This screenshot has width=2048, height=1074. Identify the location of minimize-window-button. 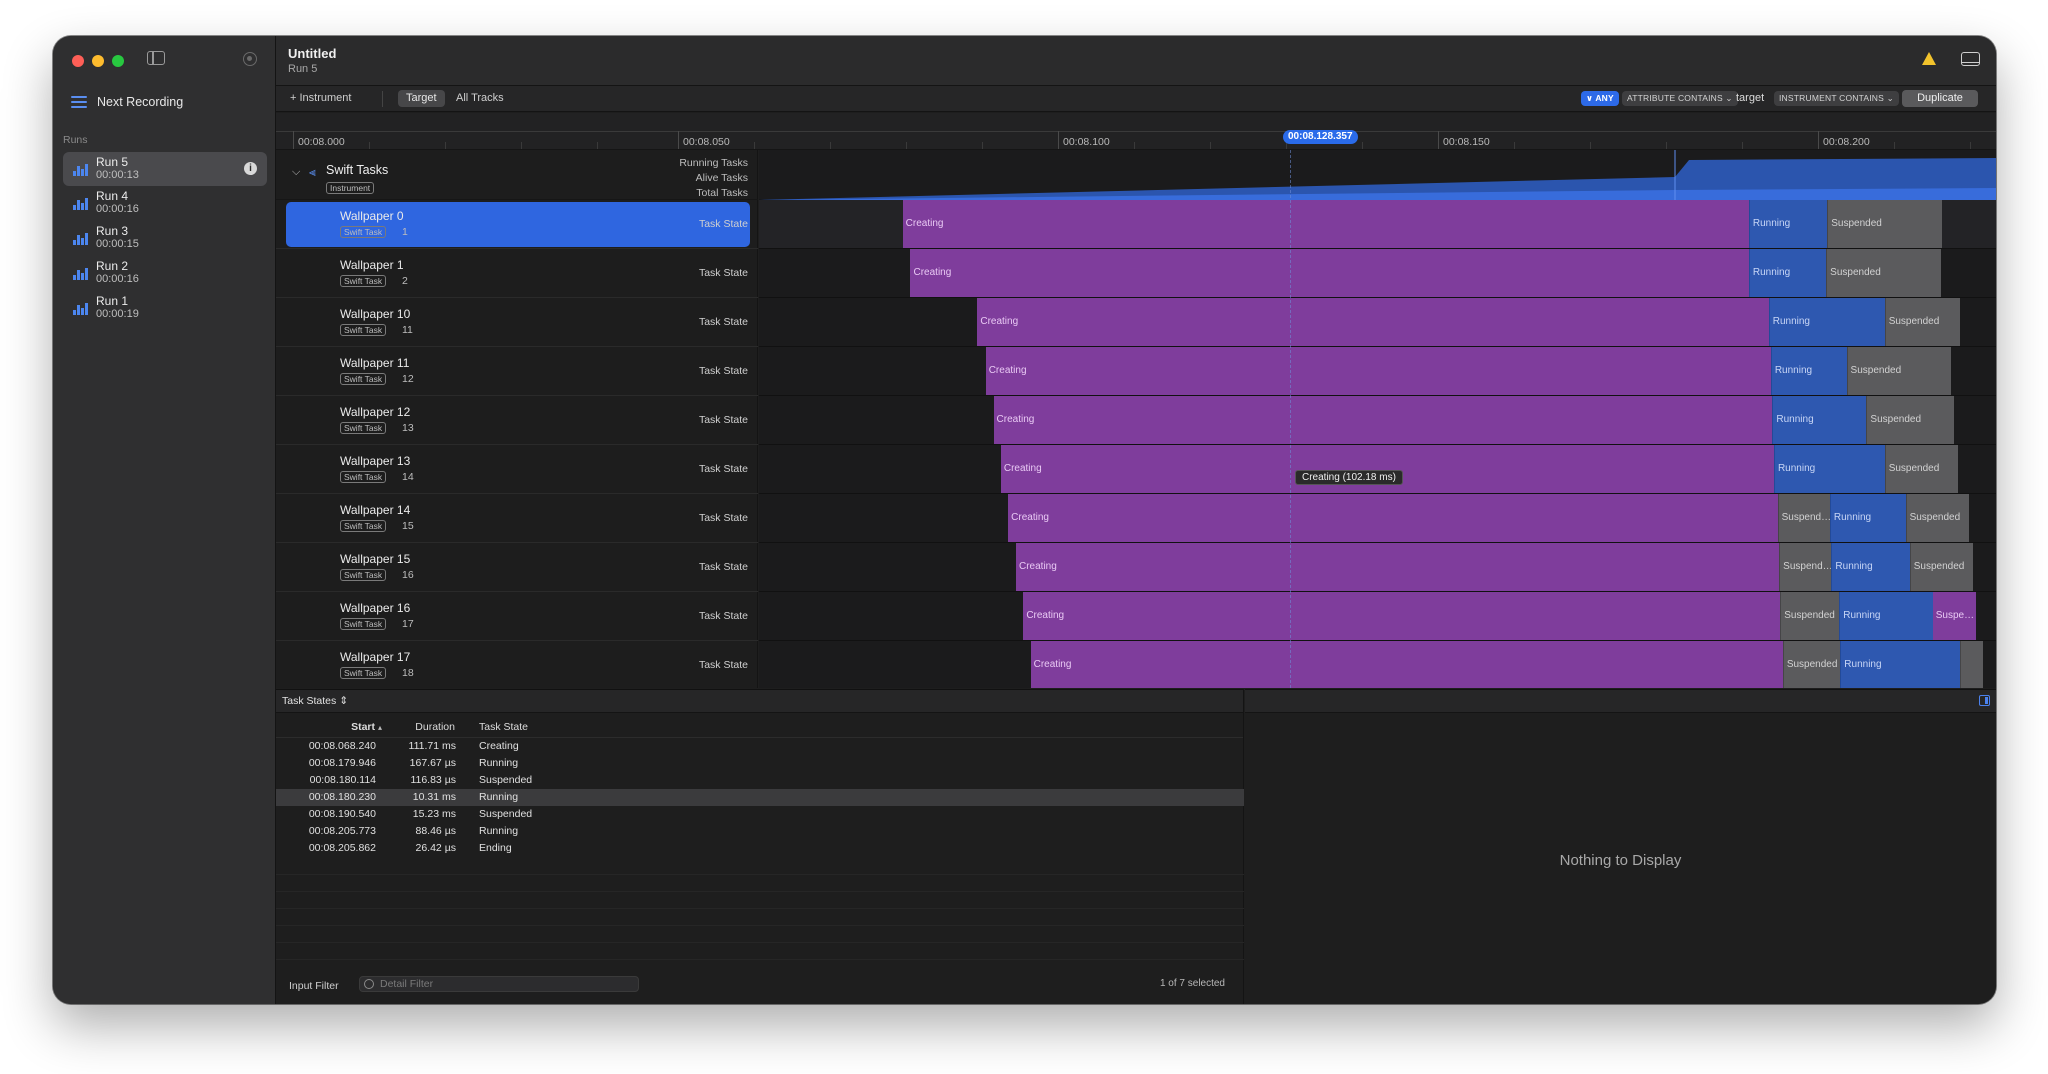
(98, 61).